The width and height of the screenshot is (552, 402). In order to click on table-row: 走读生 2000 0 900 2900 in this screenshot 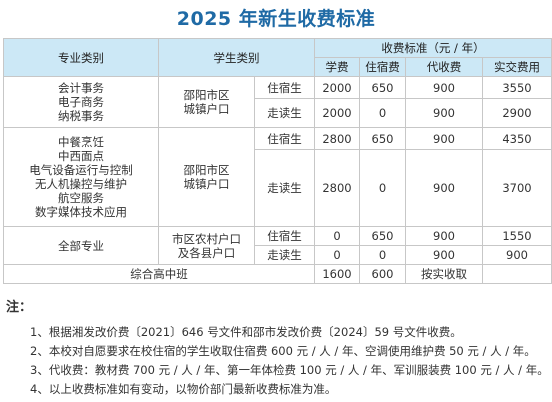, I will do `click(278, 113)`.